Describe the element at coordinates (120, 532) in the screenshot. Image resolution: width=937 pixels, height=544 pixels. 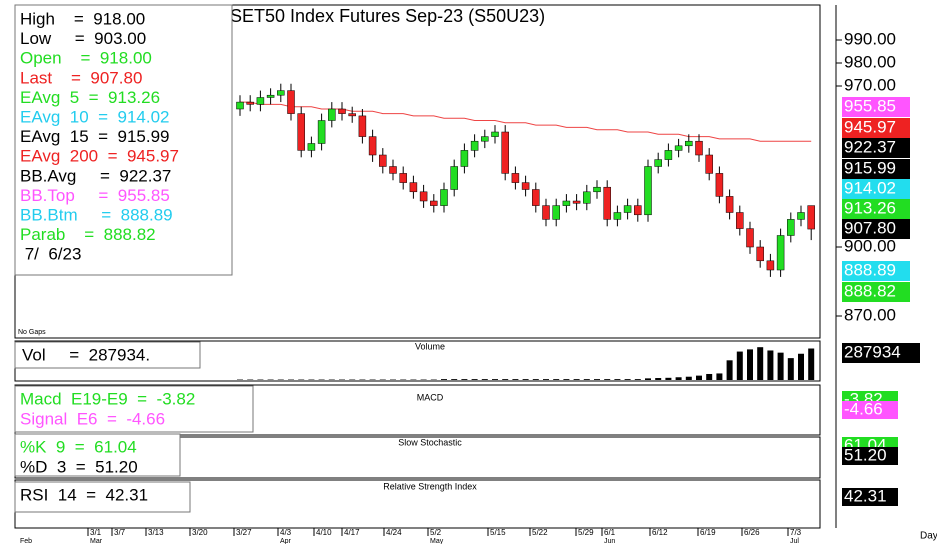
I see `x-tick-label: 3/7` at that location.